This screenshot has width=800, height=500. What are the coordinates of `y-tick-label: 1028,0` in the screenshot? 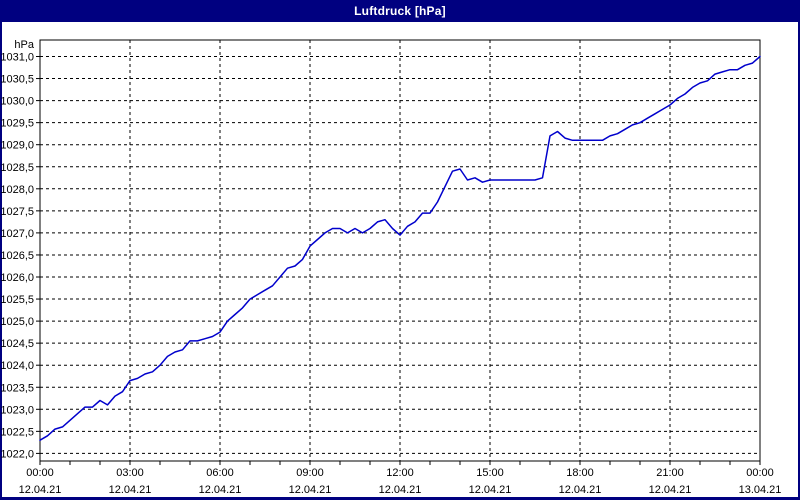 It's located at (17, 190).